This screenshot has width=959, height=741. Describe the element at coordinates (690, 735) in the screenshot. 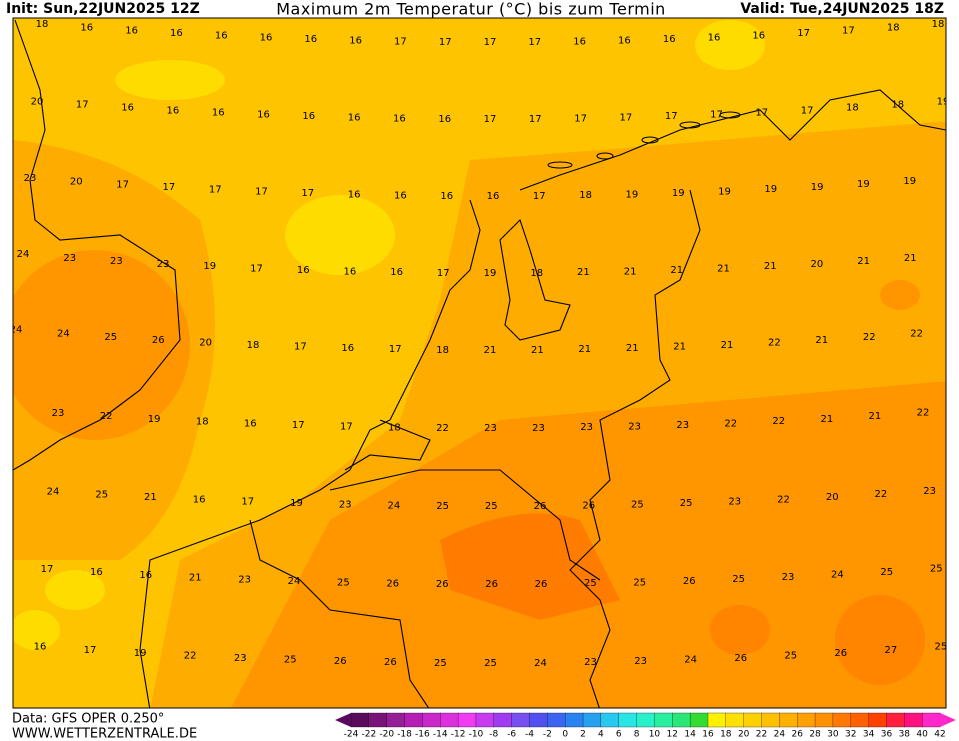

I see `colorbar-label: 14` at that location.